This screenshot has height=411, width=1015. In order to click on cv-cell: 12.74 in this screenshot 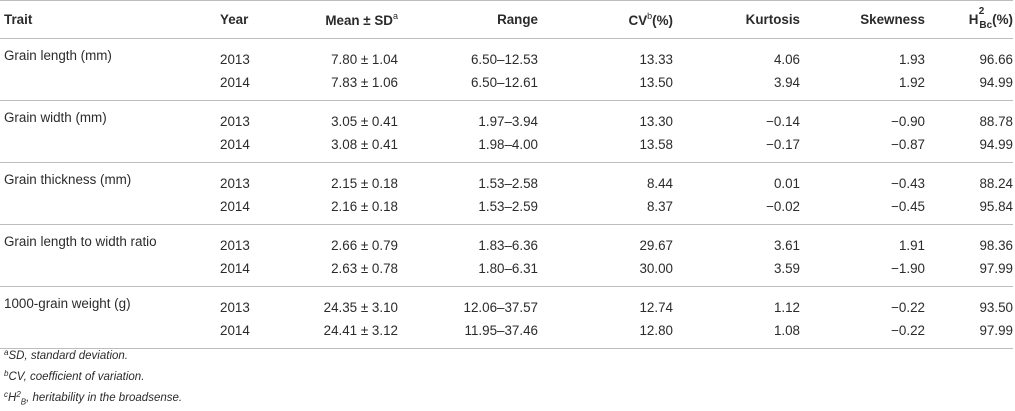, I will do `click(656, 307)`.